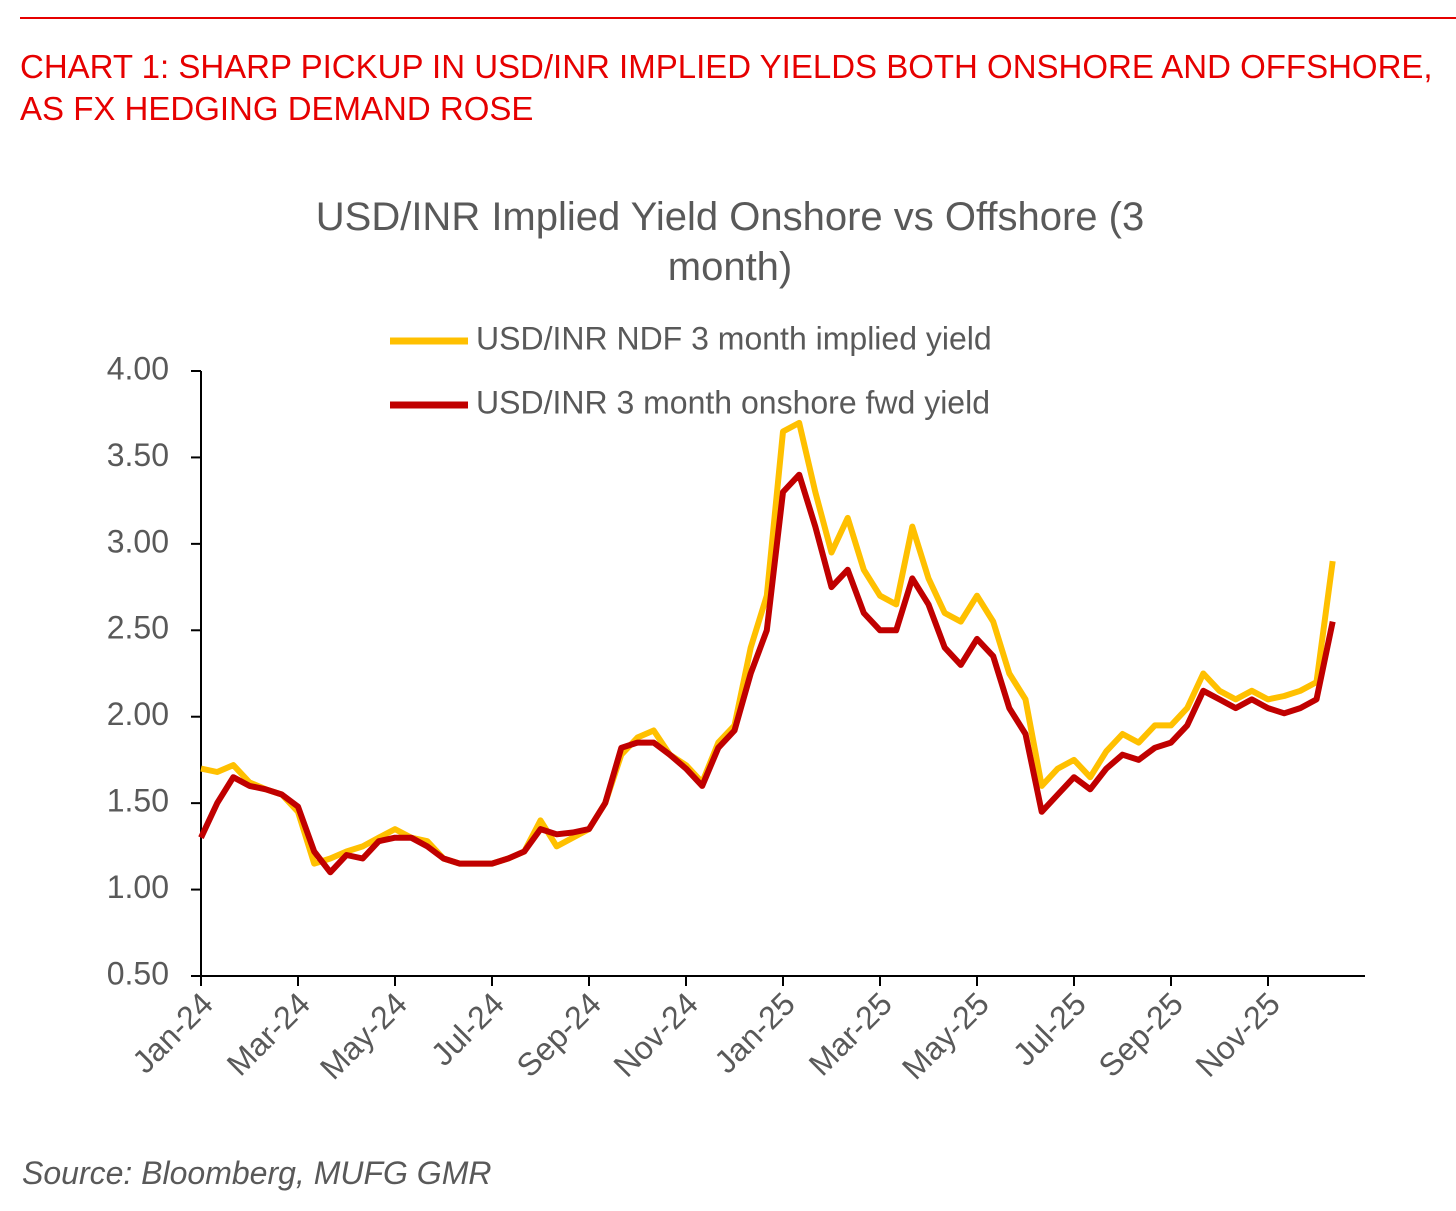 This screenshot has width=1456, height=1211. I want to click on x-tick-label: Sep-25, so click(1141, 1034).